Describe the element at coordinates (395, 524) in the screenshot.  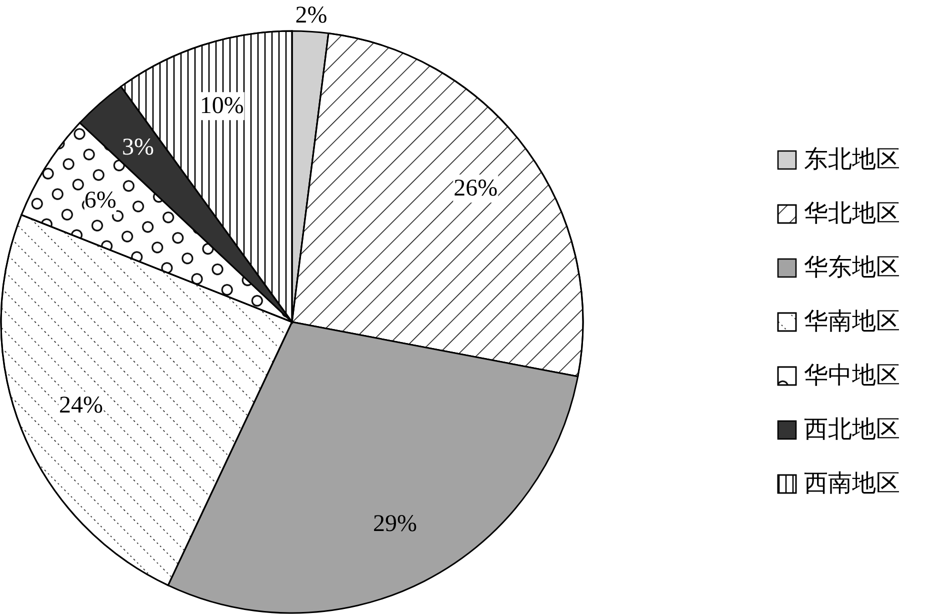
I see `data-label: 29%` at that location.